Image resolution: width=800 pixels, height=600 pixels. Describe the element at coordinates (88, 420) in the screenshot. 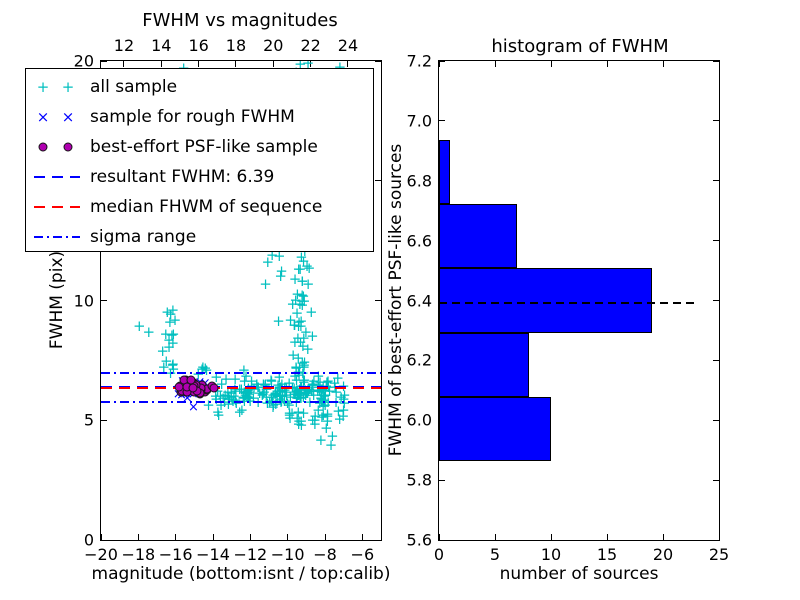

I see `y-tick-label: 5` at that location.